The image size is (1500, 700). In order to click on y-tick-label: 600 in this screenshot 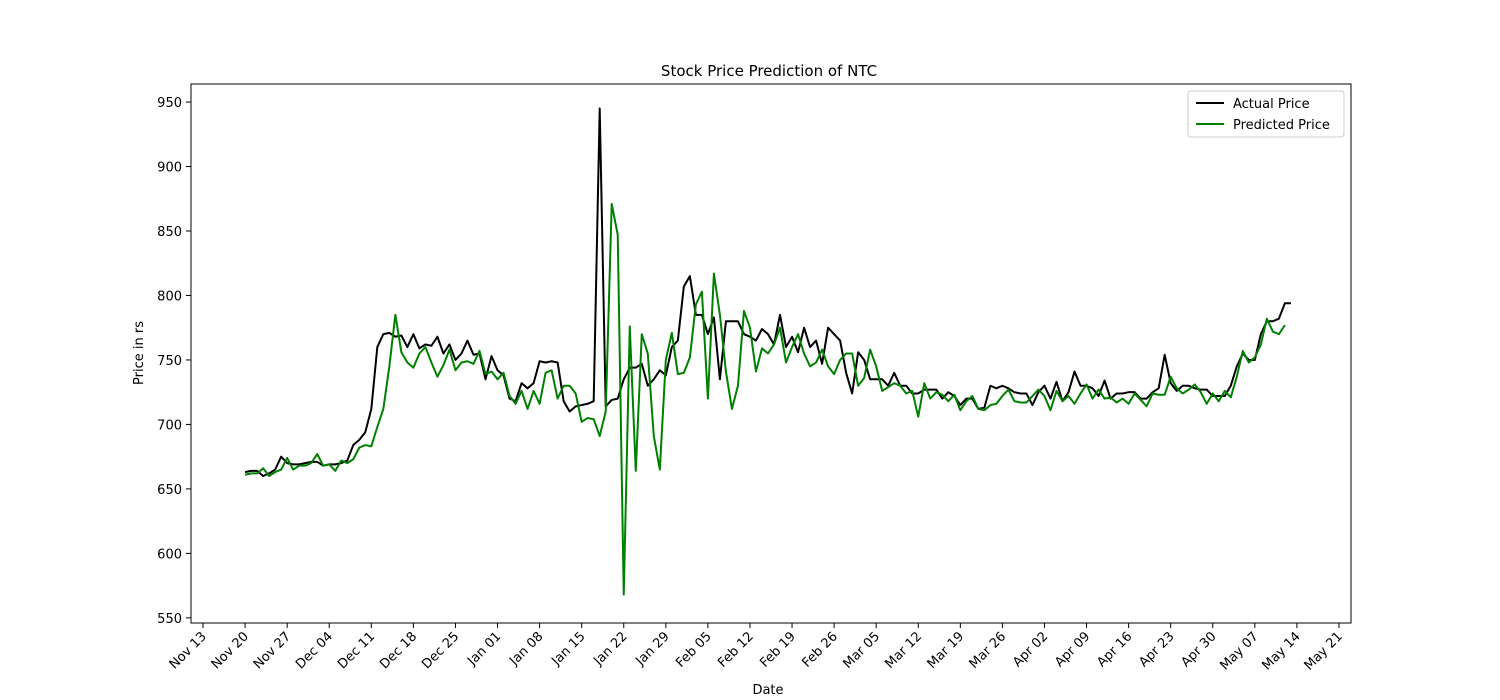, I will do `click(169, 554)`.